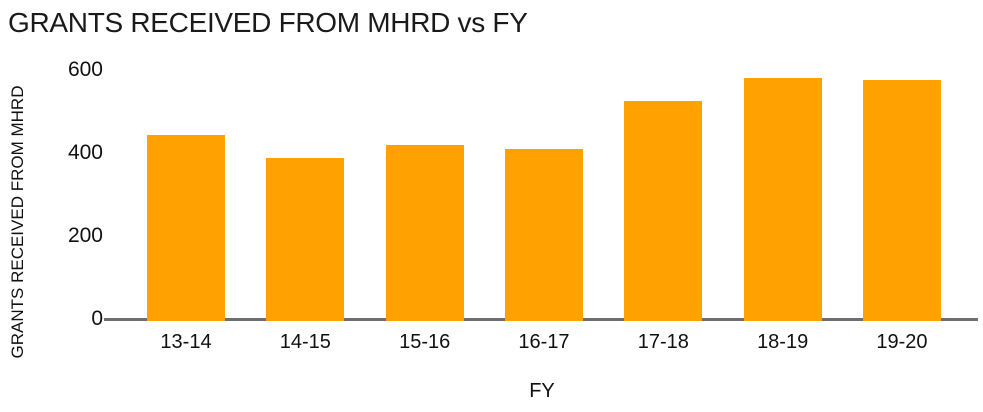 The width and height of the screenshot is (983, 412). I want to click on y-tick-label: 400, so click(85, 152).